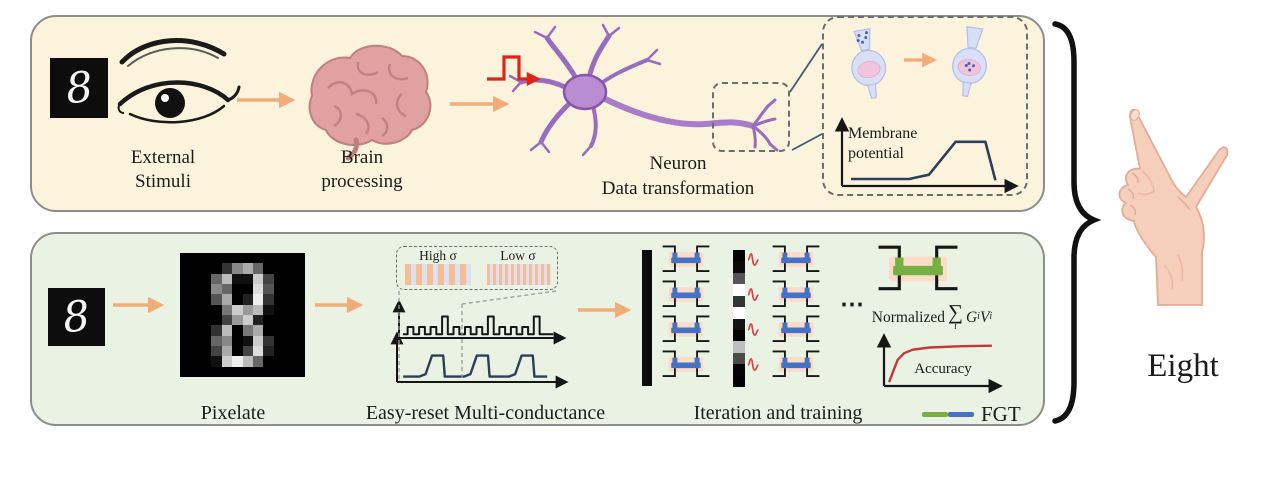  I want to click on fgt-legend: FGT, so click(971, 414).